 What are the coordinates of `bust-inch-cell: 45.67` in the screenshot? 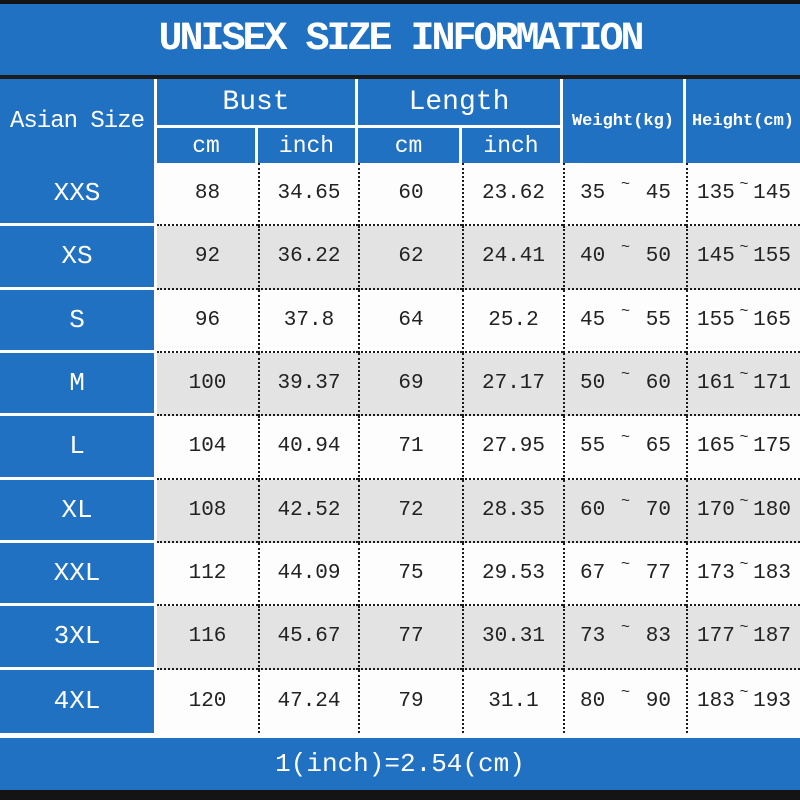 It's located at (308, 638).